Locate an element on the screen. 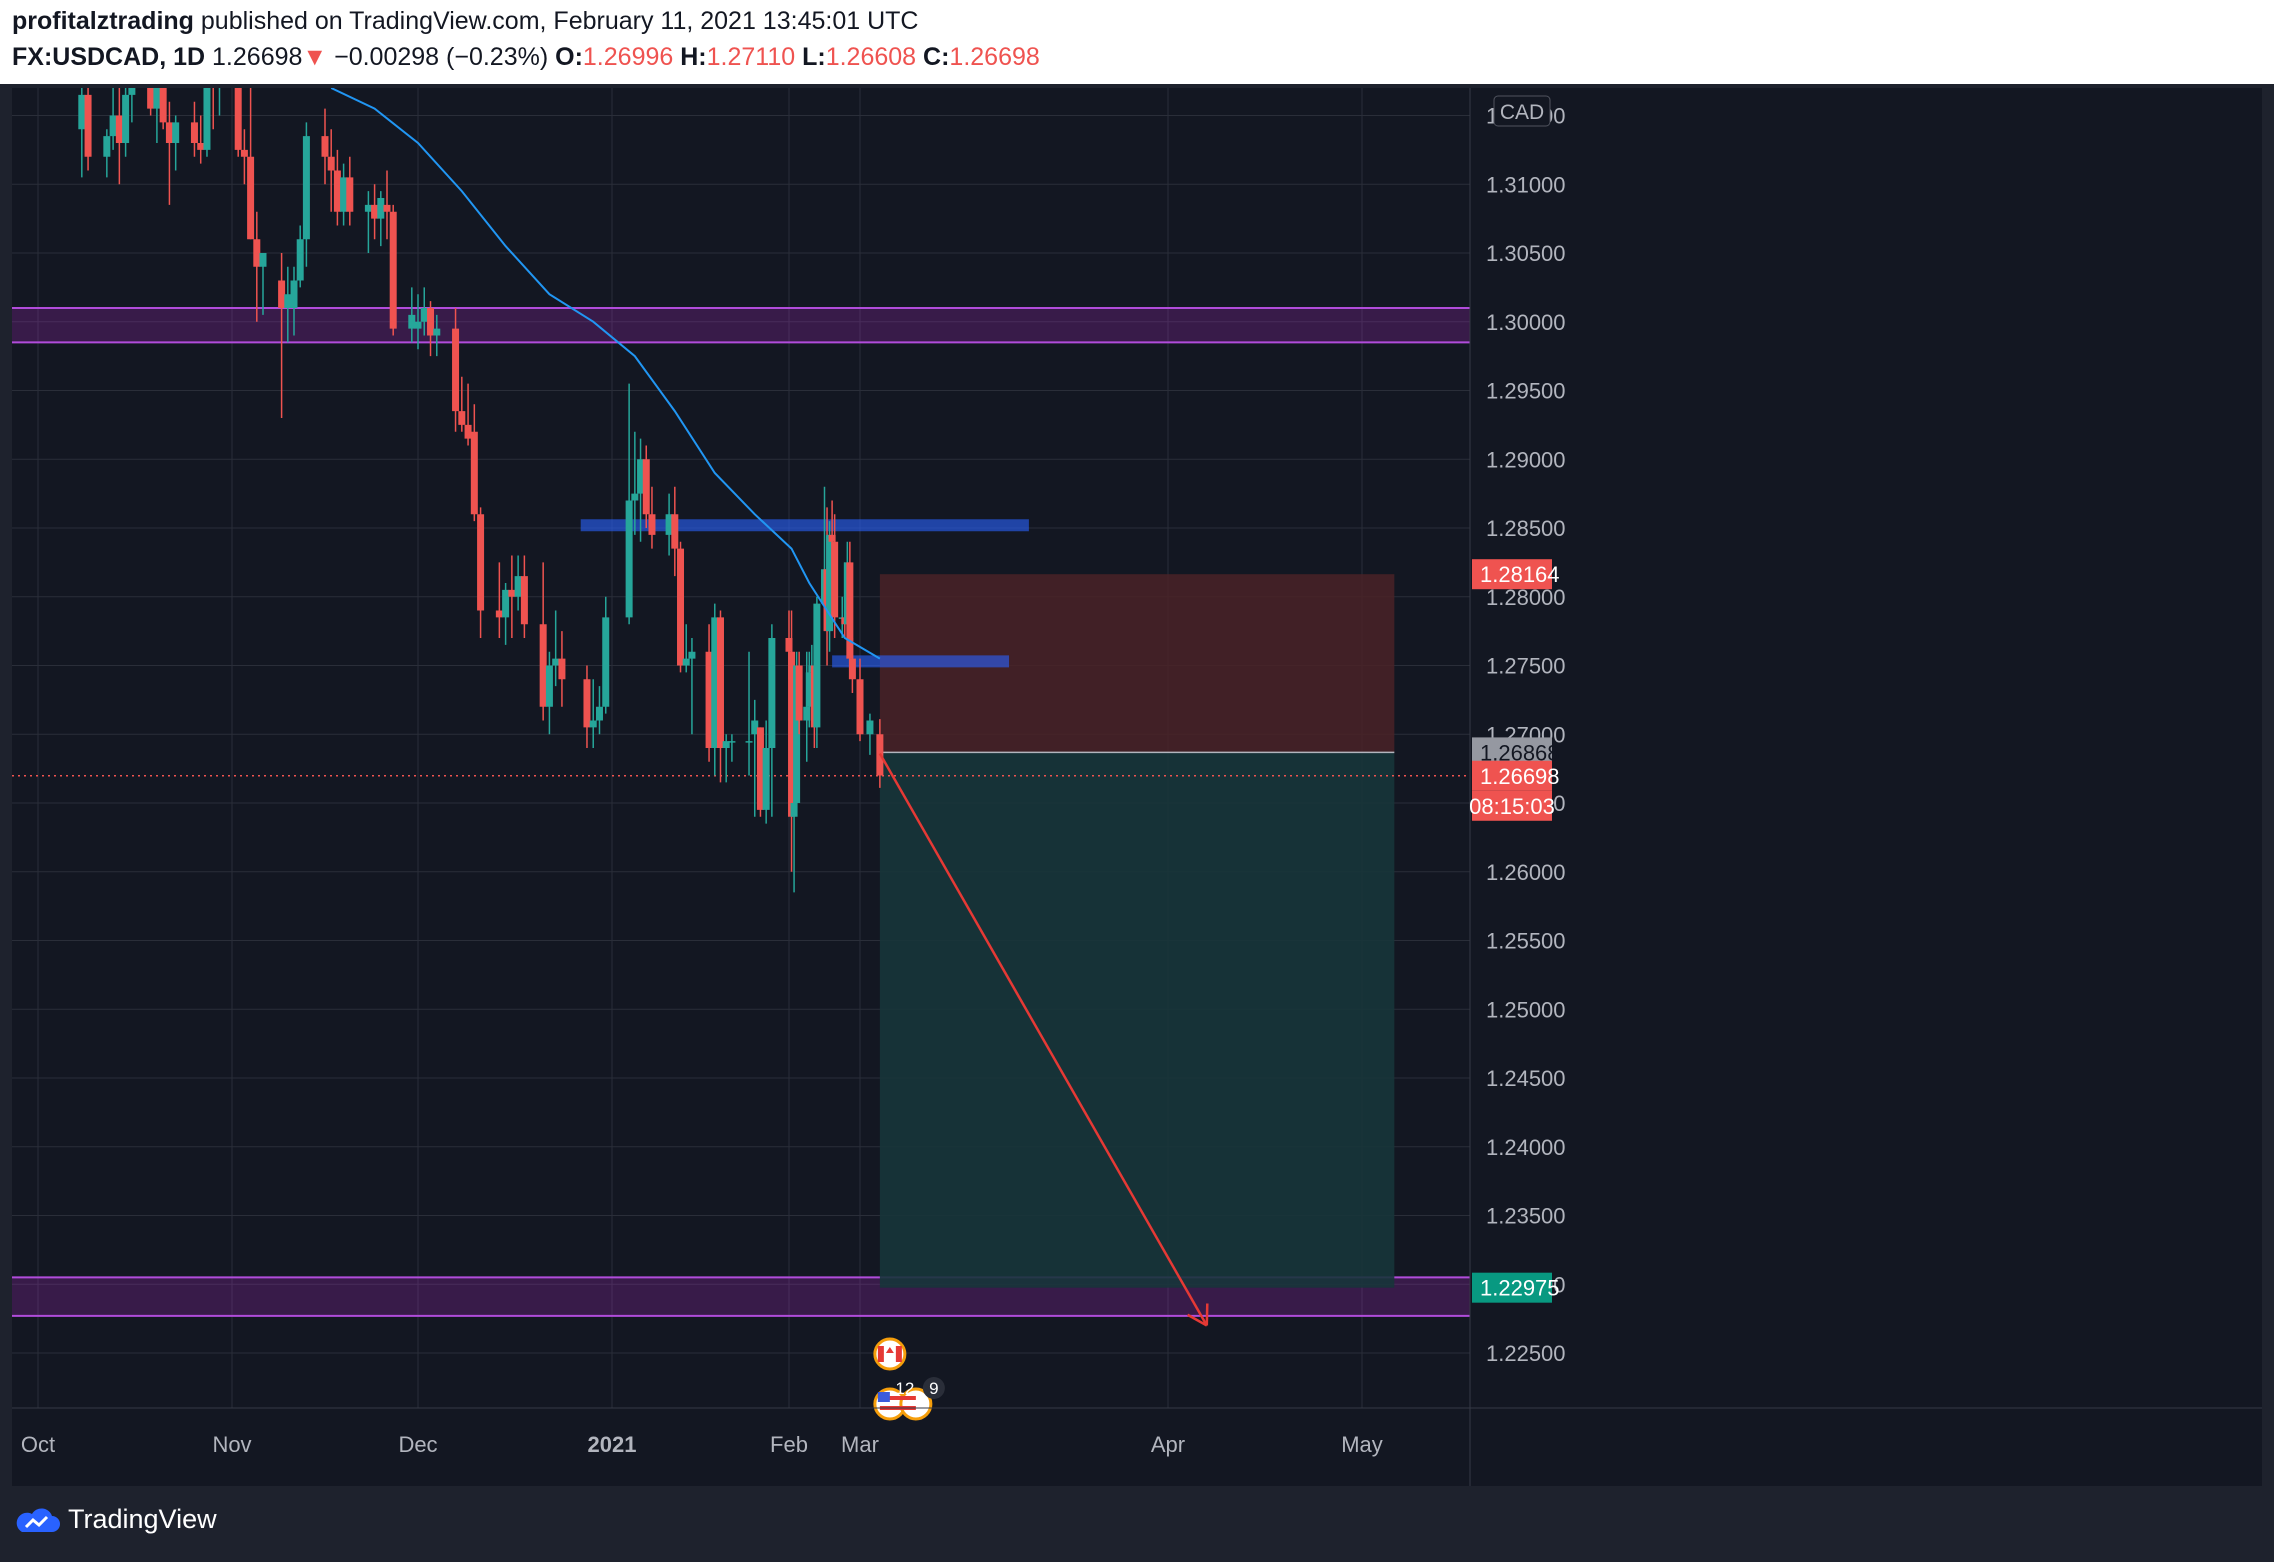 This screenshot has width=2274, height=1562. currency-box is located at coordinates (1522, 111).